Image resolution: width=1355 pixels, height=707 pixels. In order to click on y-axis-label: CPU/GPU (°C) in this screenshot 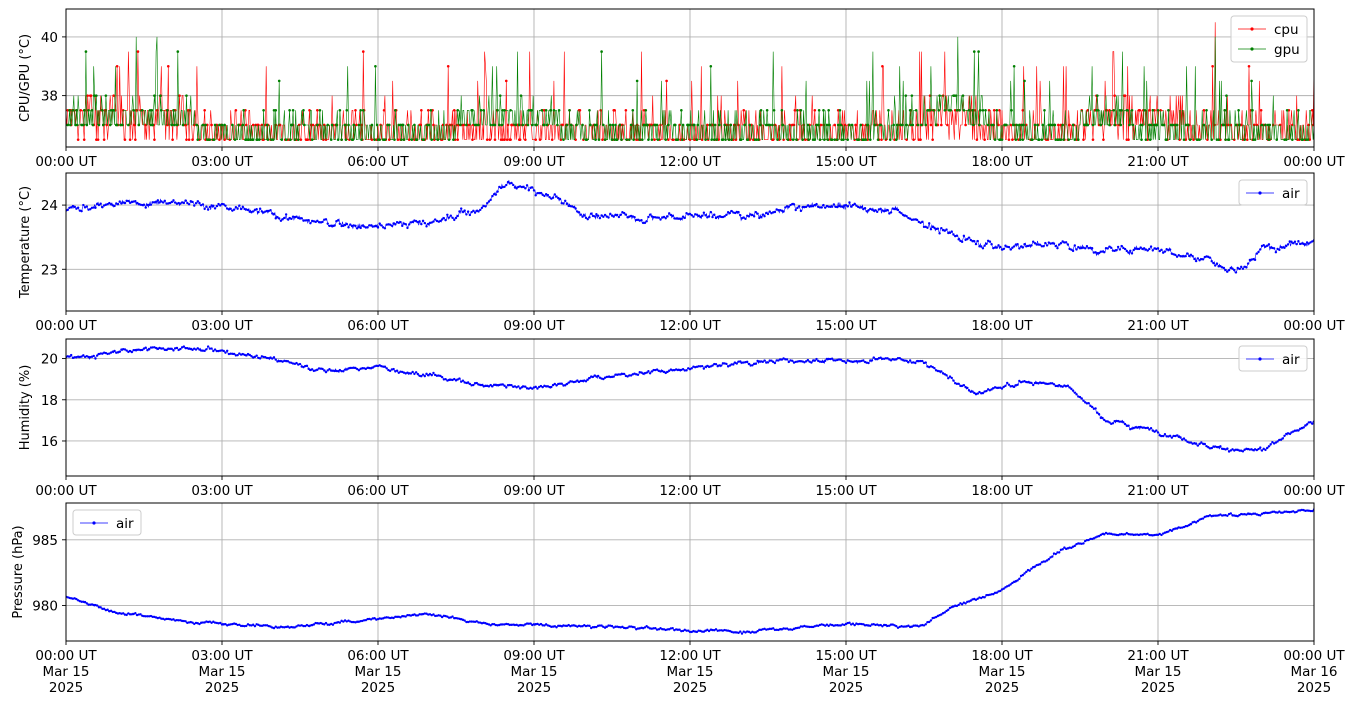, I will do `click(25, 78)`.